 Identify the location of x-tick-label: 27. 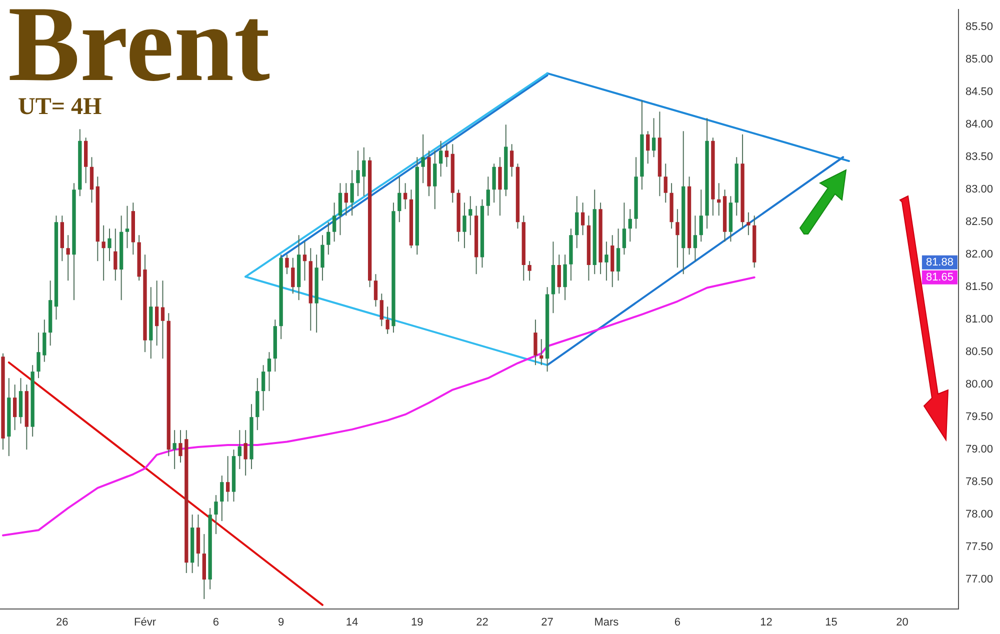
(547, 622).